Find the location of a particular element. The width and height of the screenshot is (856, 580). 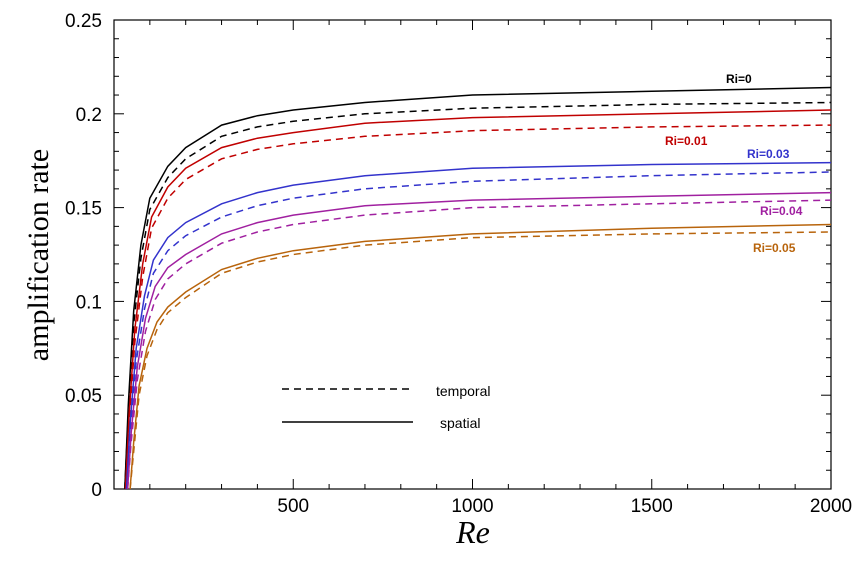

y-tick-label: 0.15 is located at coordinates (83, 209).